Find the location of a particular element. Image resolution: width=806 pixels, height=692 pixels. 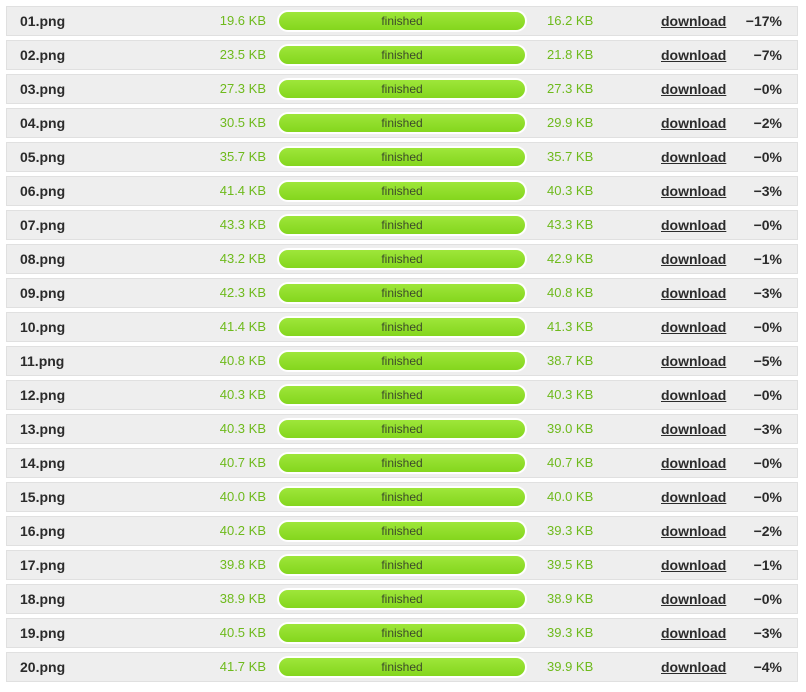

file-name: 13.png is located at coordinates (43, 429).